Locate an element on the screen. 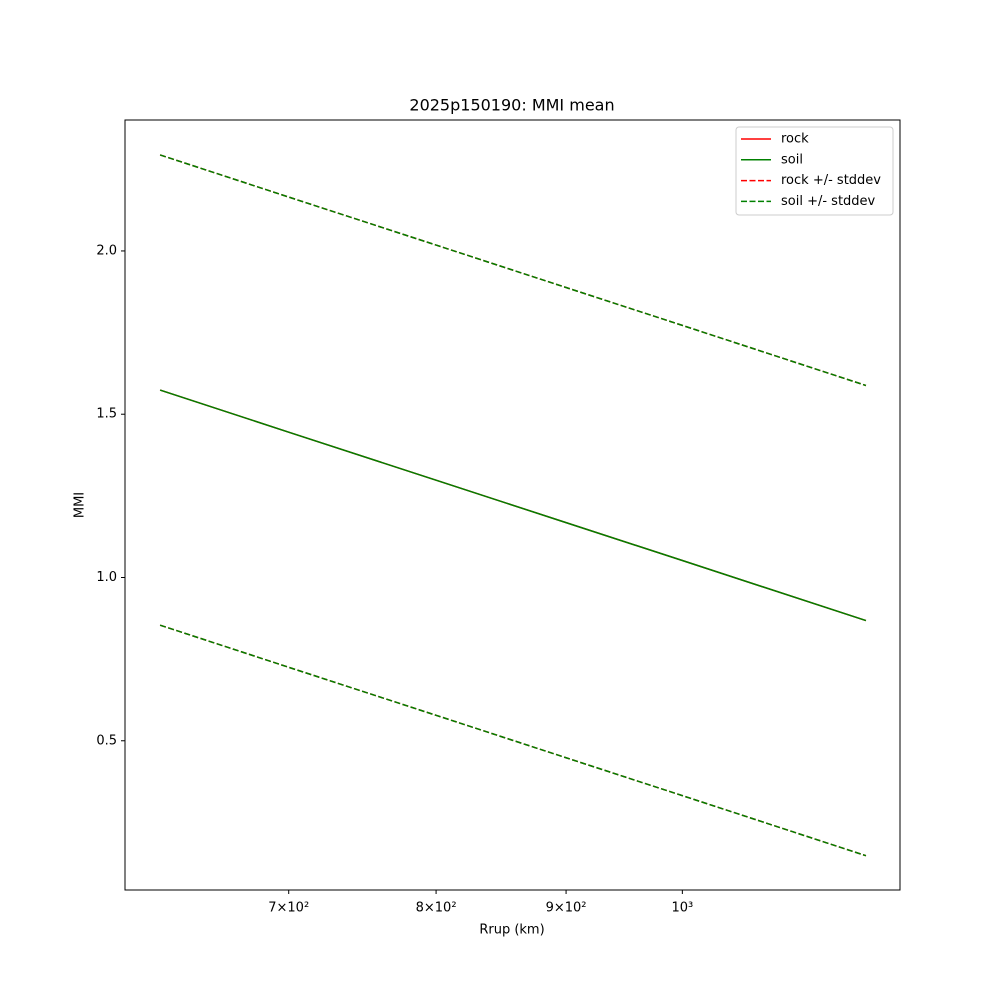 The width and height of the screenshot is (1000, 1004). legend-box is located at coordinates (814, 171).